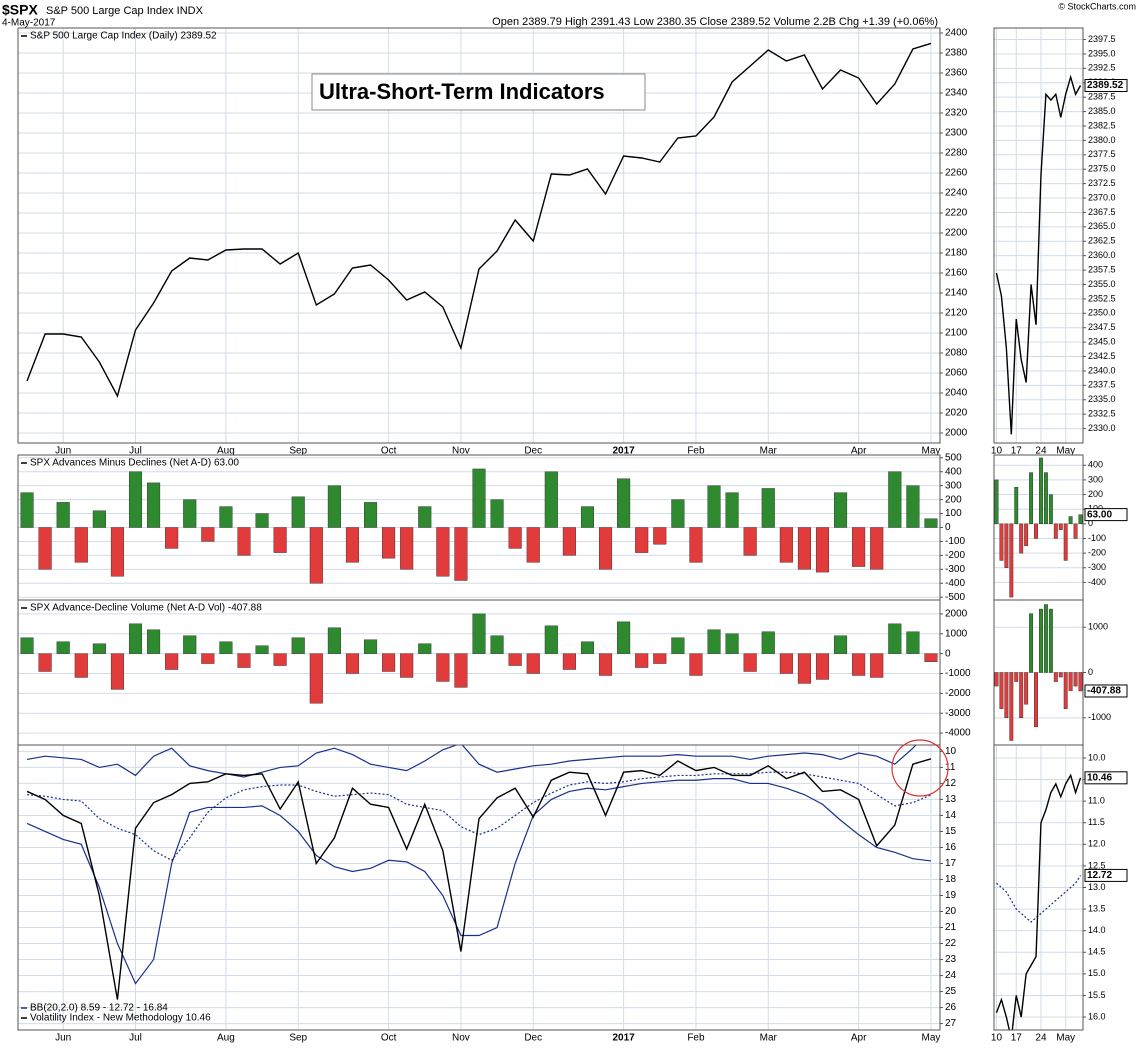  I want to click on value-marker-label: -407.88, so click(1104, 691).